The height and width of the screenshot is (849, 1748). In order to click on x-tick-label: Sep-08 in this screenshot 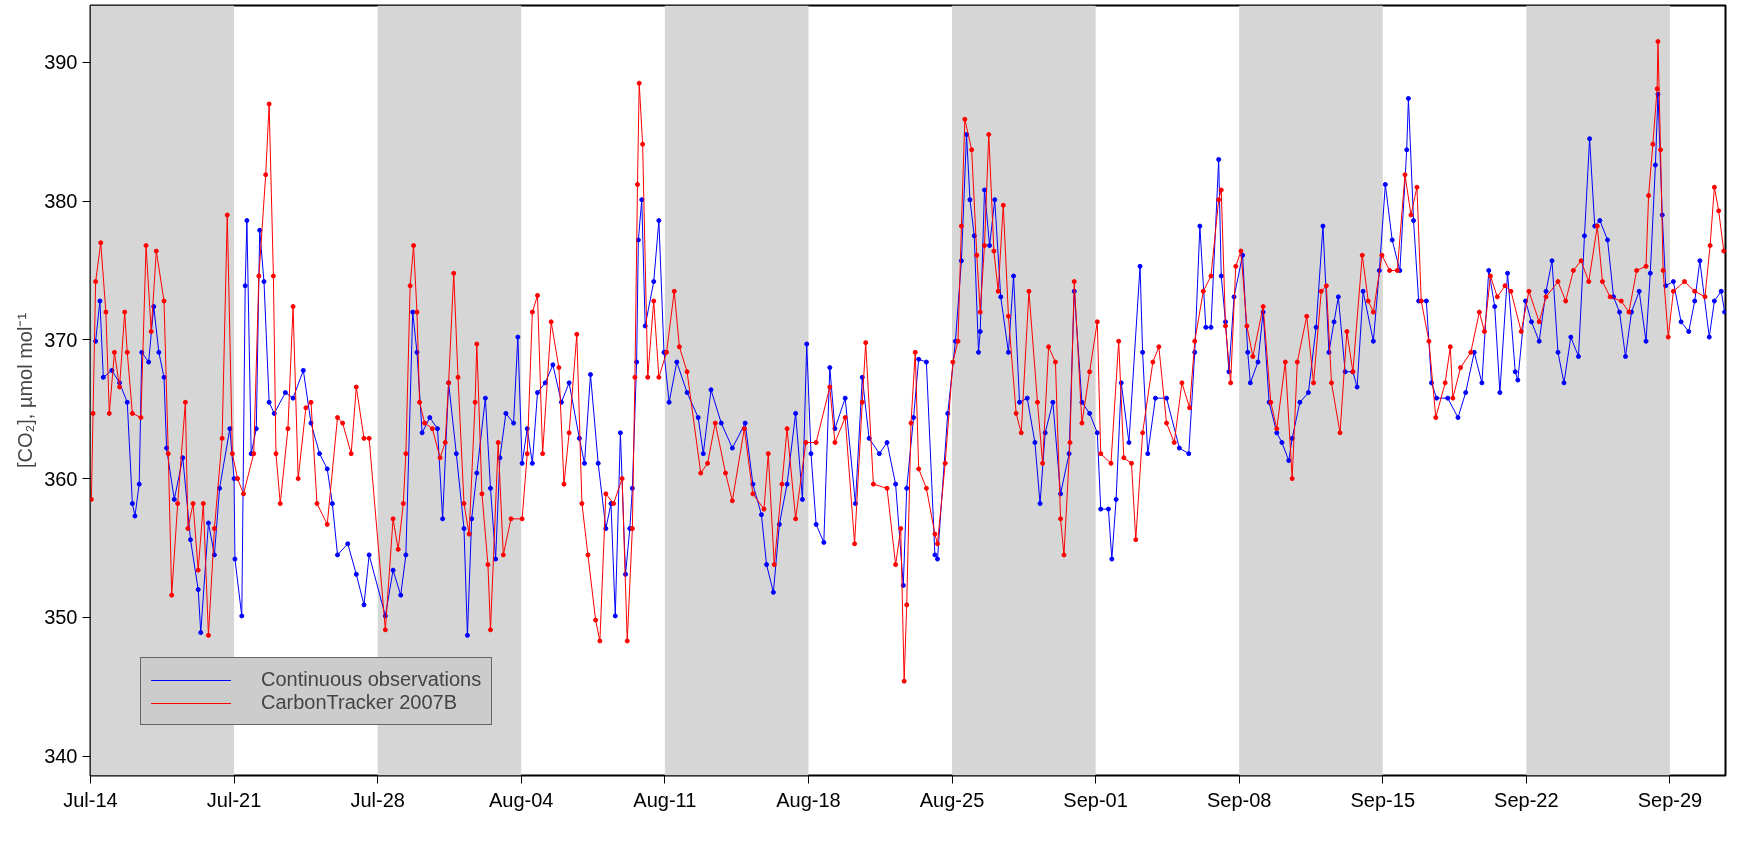, I will do `click(1239, 799)`.